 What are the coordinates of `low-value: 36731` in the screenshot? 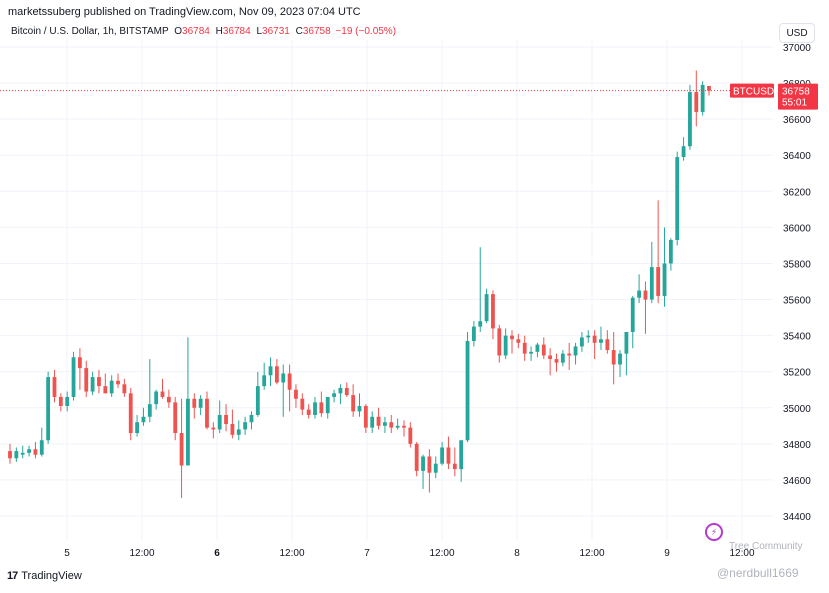 It's located at (276, 31).